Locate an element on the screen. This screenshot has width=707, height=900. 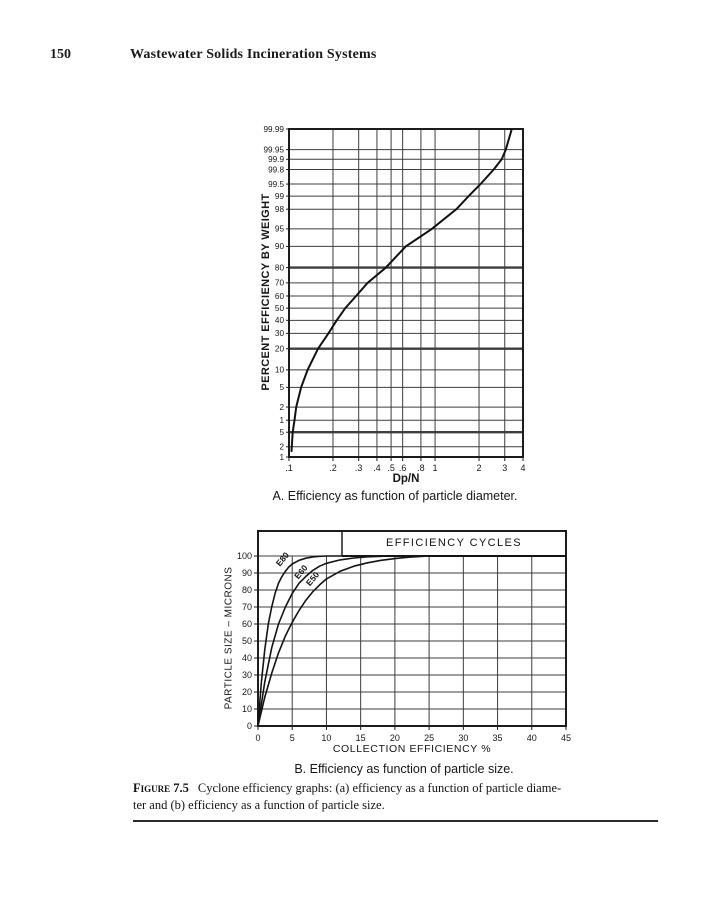
efficiency-curve is located at coordinates (401, 291).